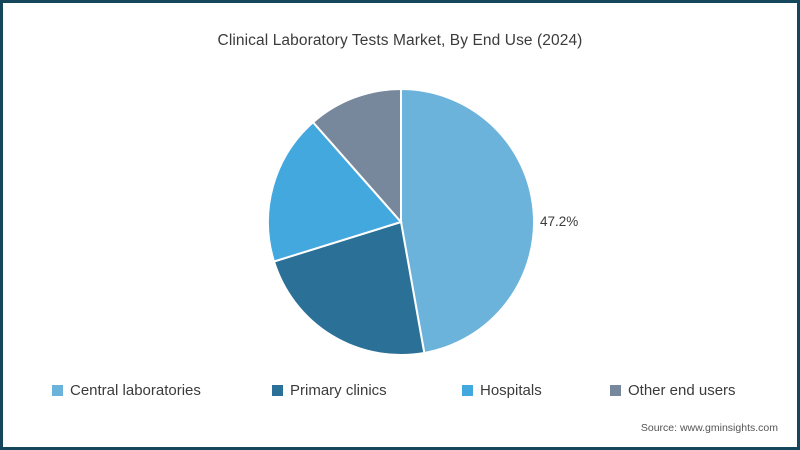 The width and height of the screenshot is (800, 450). I want to click on legend-swatch-icon-other-end-users, so click(615, 390).